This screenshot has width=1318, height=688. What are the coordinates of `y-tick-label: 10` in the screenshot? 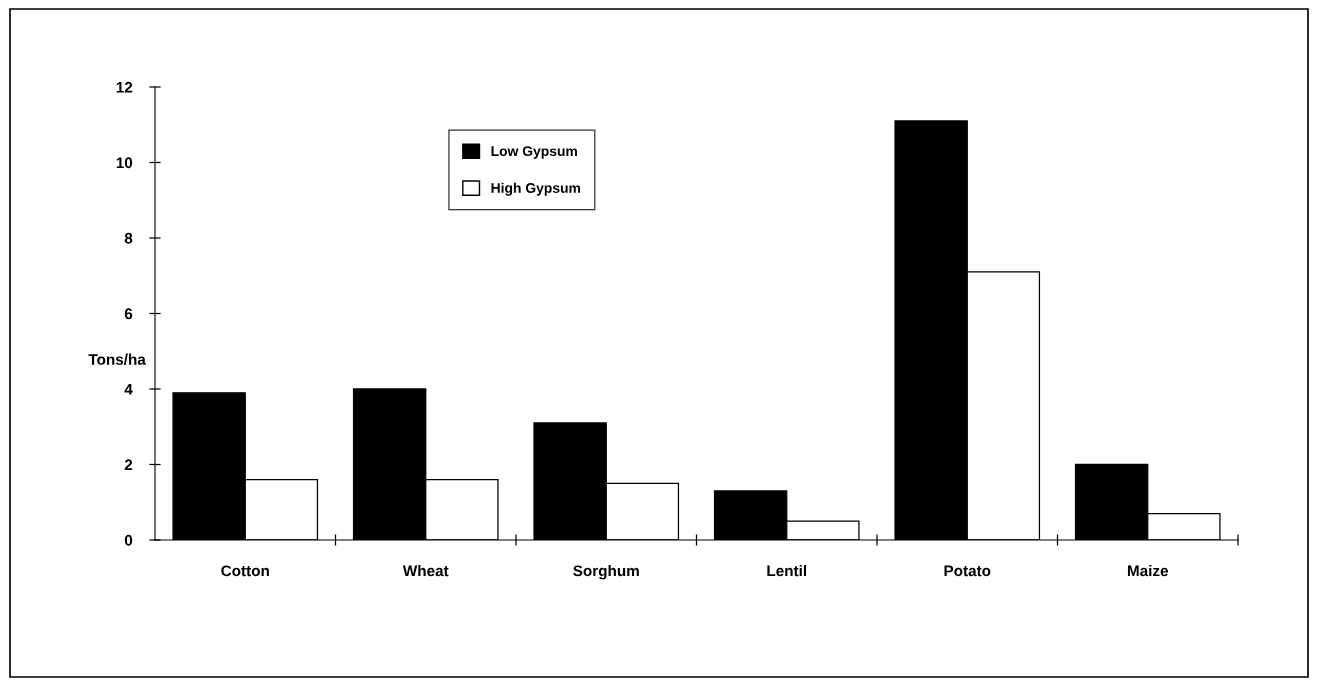 It's located at (124, 163).